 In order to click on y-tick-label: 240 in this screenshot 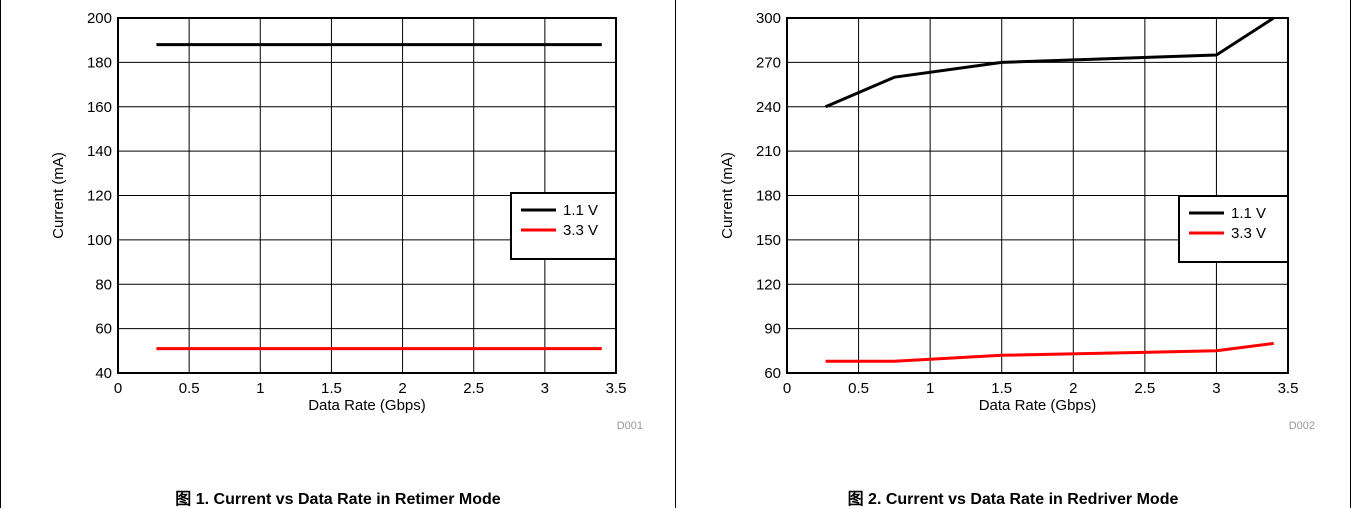, I will do `click(768, 107)`.